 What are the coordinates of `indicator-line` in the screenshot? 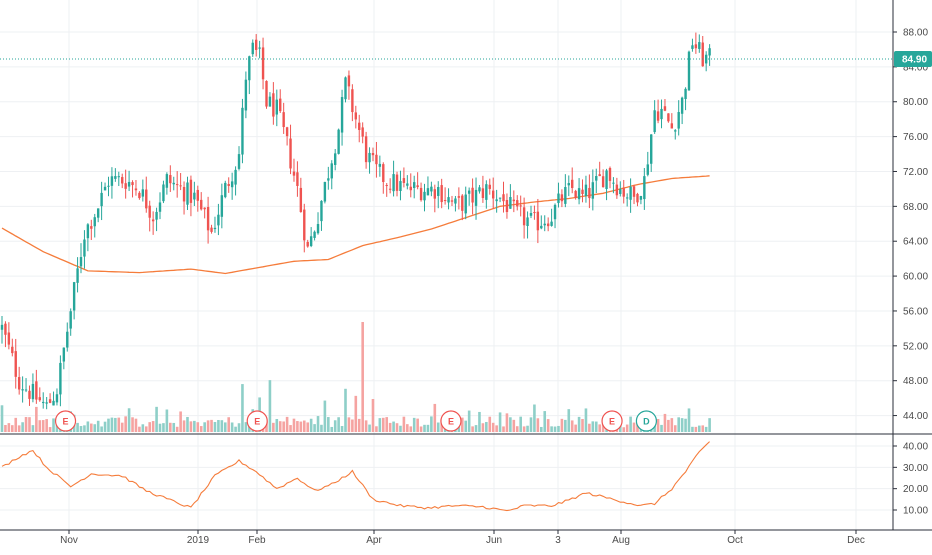 It's located at (355, 476).